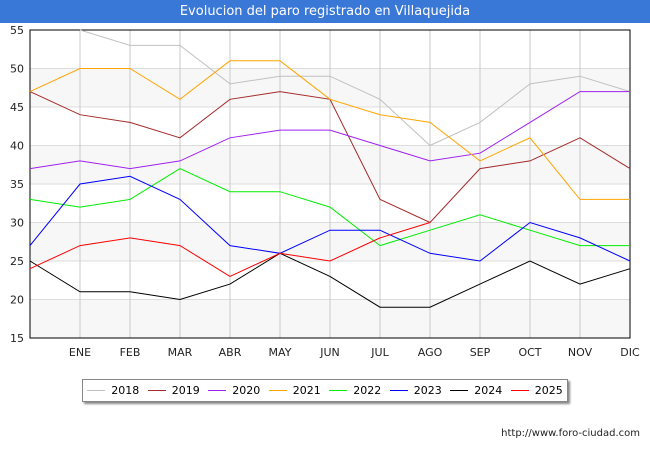  I want to click on x-tick-label: MAR, so click(180, 352).